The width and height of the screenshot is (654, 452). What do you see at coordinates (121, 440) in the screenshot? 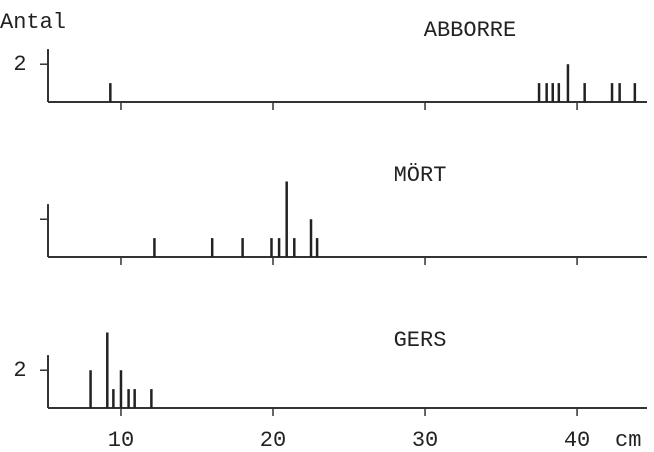
I see `x-tick-label: 10` at bounding box center [121, 440].